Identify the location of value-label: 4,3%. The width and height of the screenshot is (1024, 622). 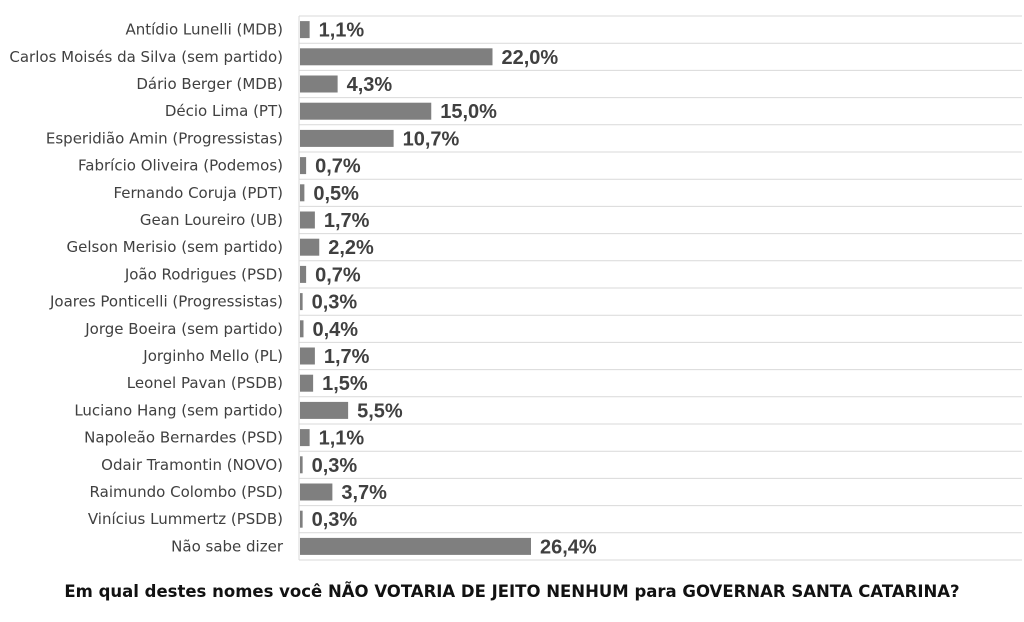
(370, 85).